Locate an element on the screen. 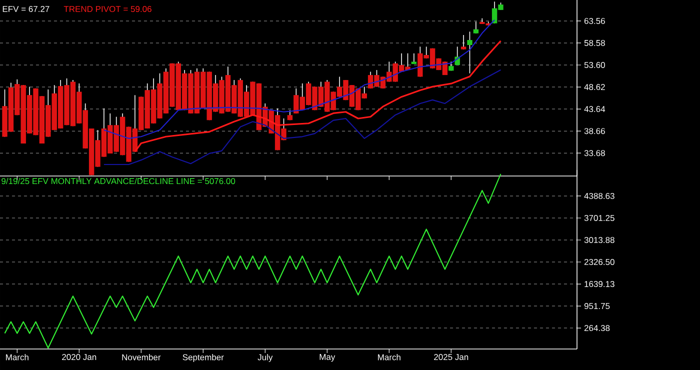 This screenshot has height=370, width=700. x-tick-label: July is located at coordinates (265, 358).